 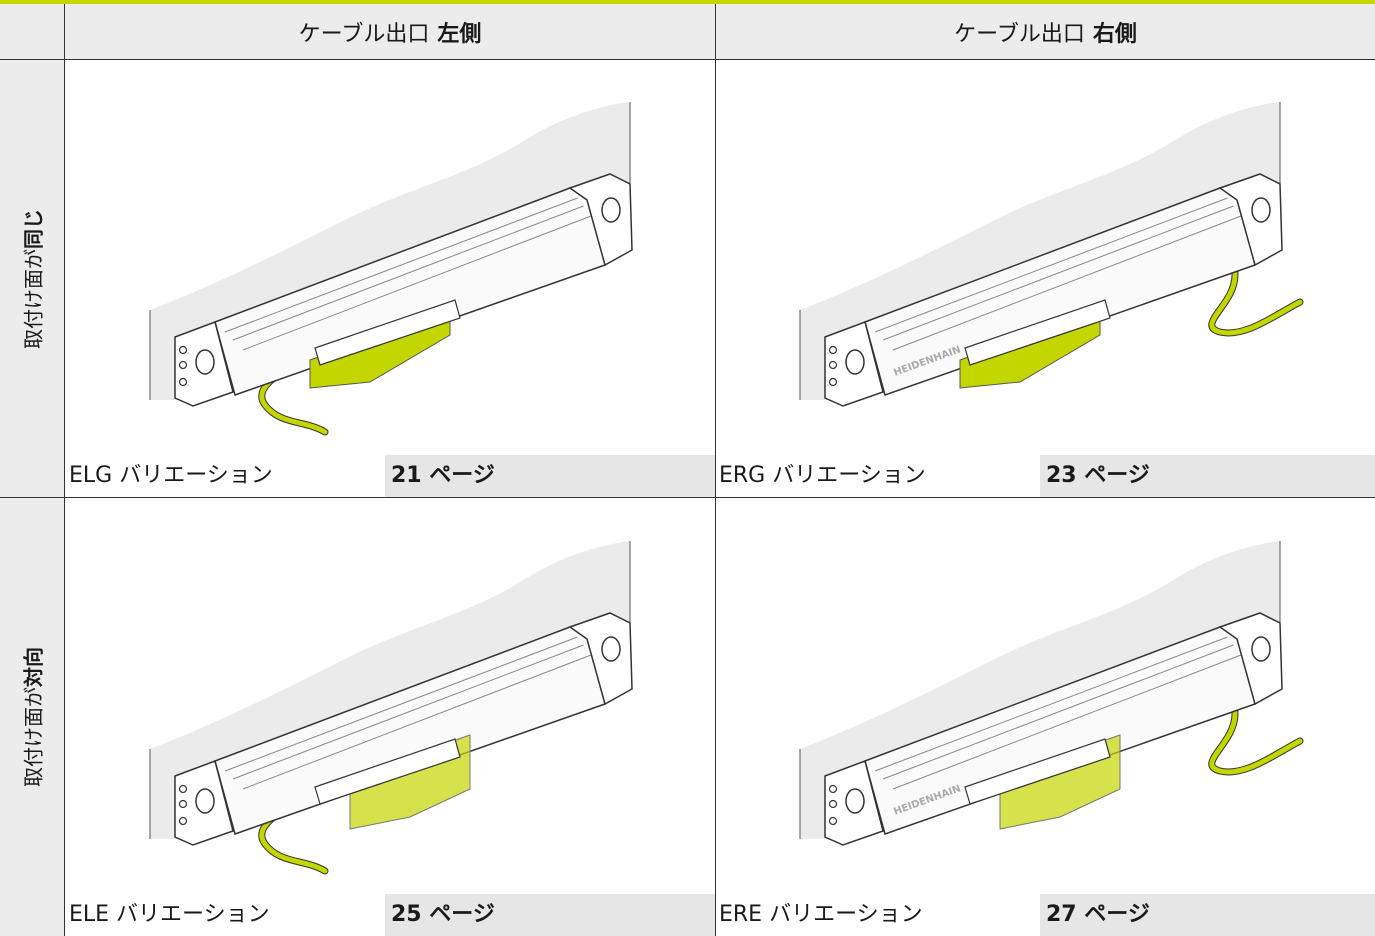 I want to click on variant-label: ELG バリエーション, so click(x=171, y=475).